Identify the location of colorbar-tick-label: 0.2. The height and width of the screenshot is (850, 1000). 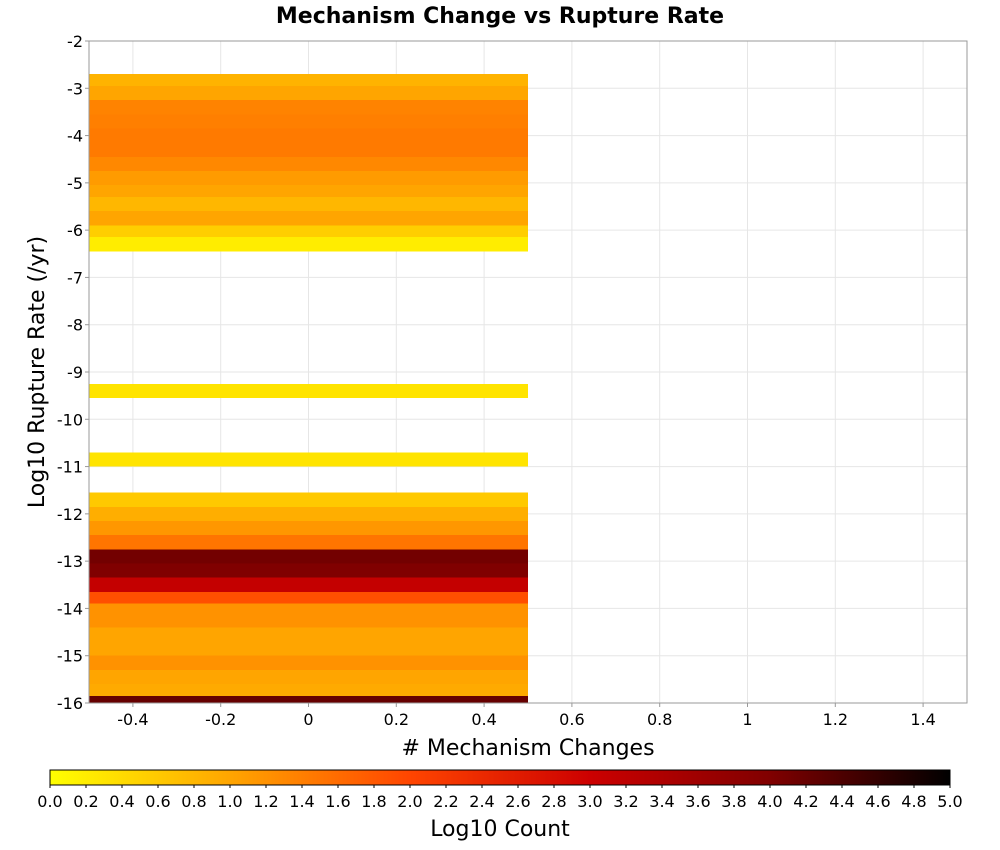
(85, 801).